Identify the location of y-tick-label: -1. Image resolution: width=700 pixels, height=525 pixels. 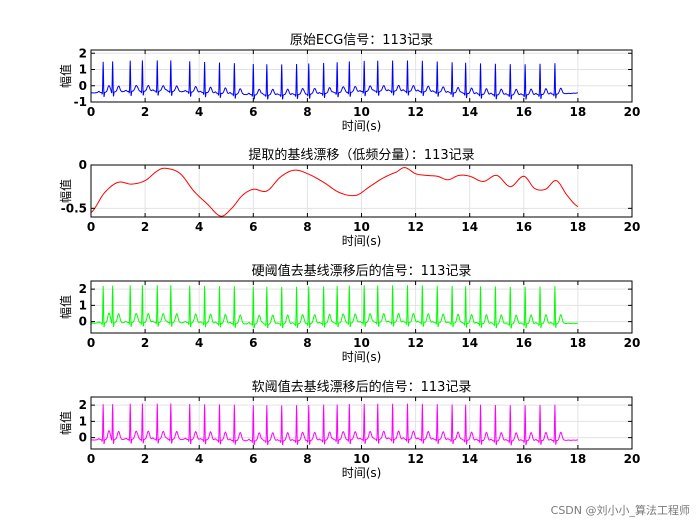
(80, 102).